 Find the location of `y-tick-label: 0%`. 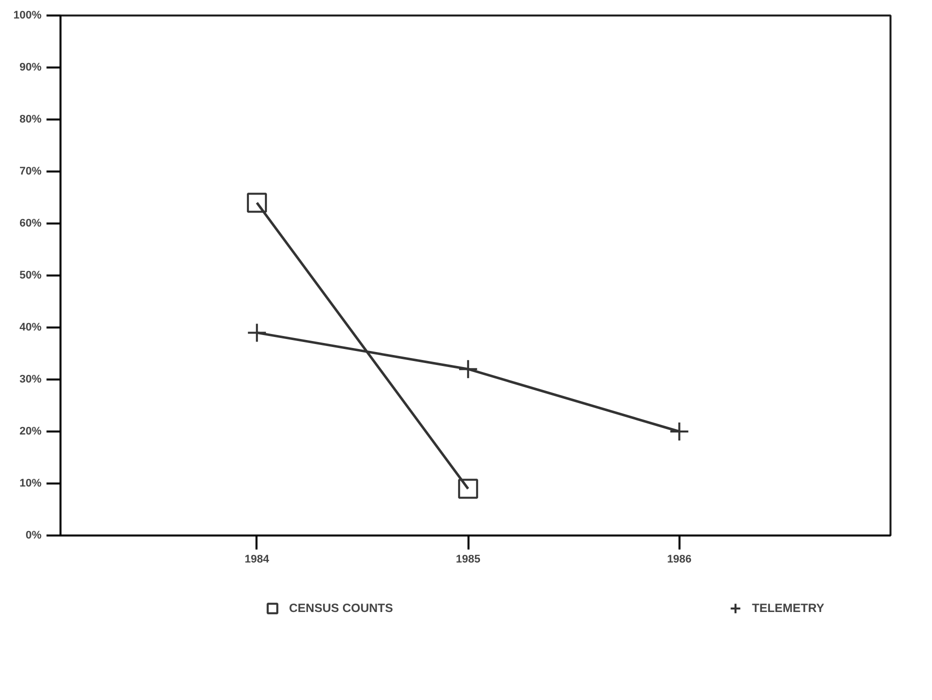

y-tick-label: 0% is located at coordinates (34, 536).